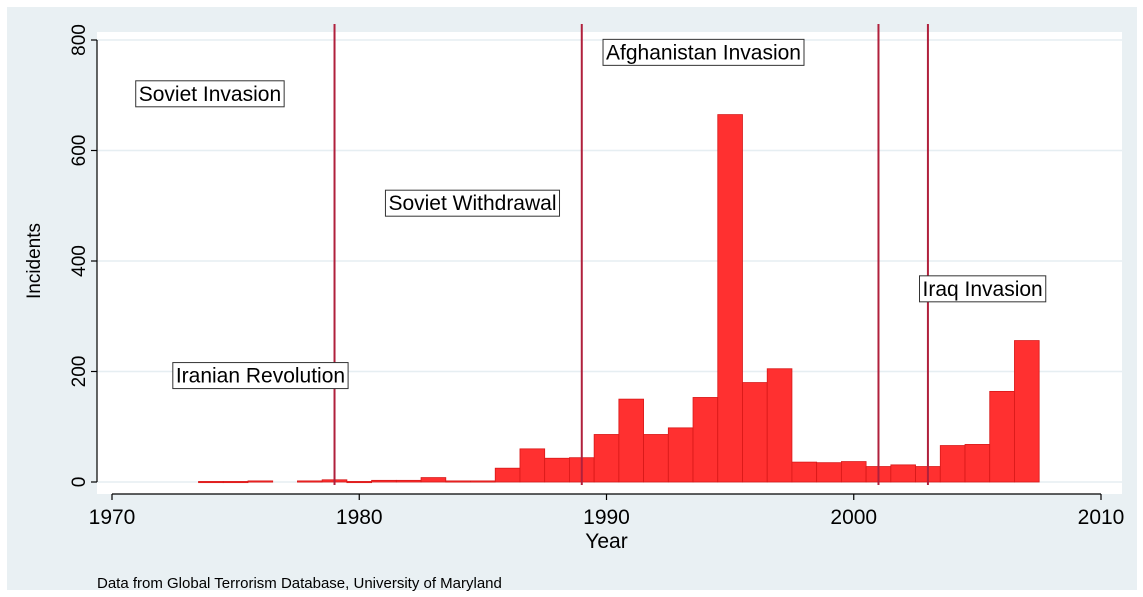 This screenshot has width=1143, height=597. I want to click on bar-1990, so click(606, 458).